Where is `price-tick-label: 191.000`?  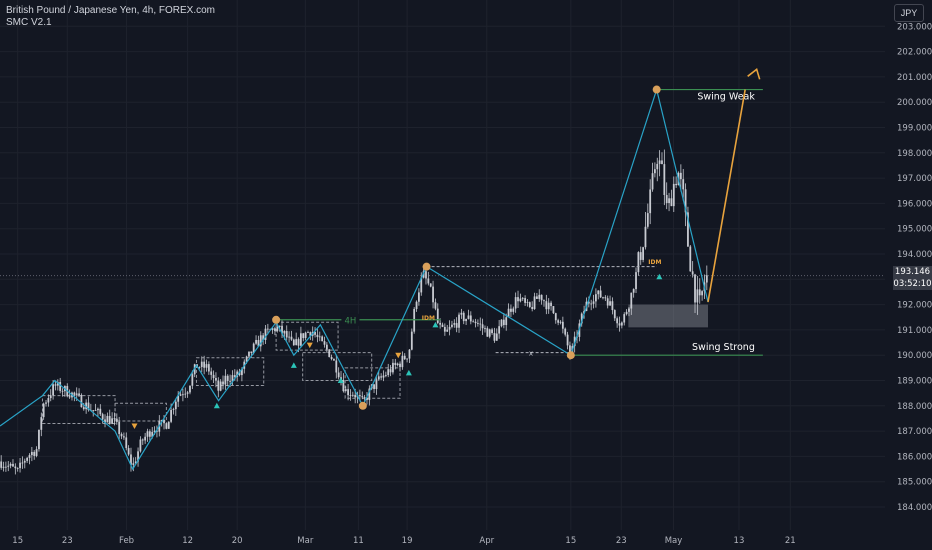 price-tick-label: 191.000 is located at coordinates (914, 331).